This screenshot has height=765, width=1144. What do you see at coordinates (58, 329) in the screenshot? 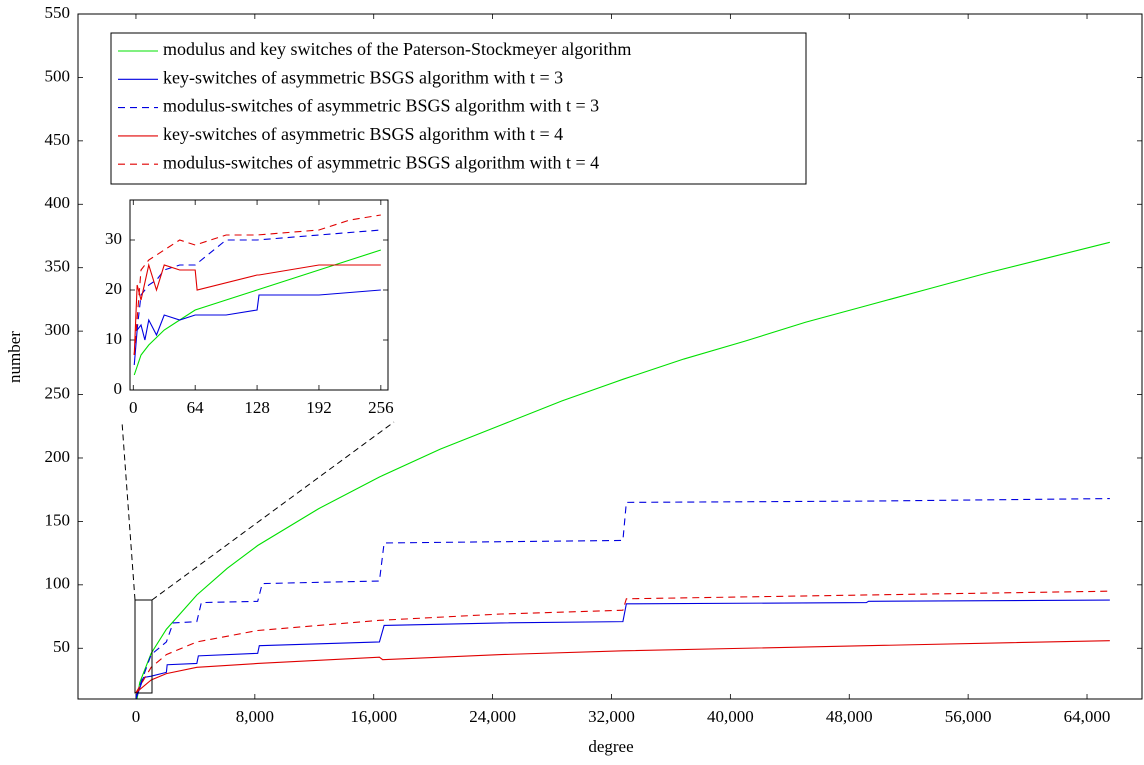
I see `y-tick-label: 300` at bounding box center [58, 329].